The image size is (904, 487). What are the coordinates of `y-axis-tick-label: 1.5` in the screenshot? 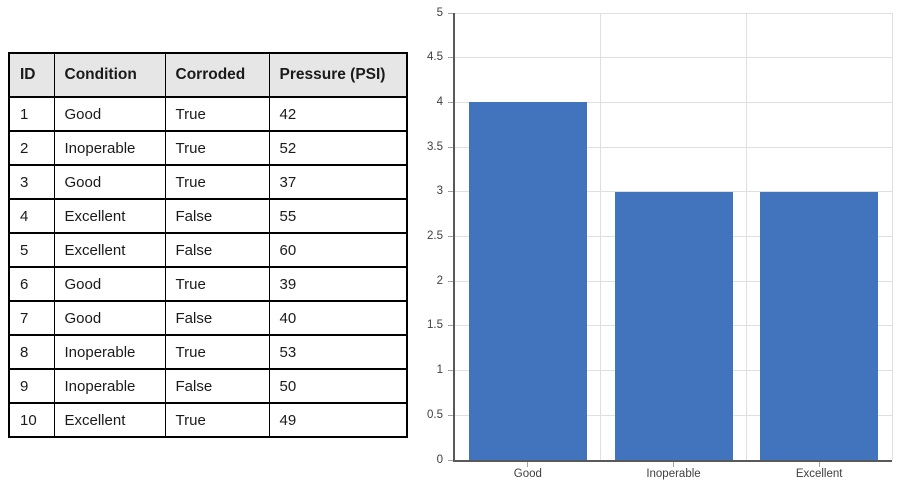 It's located at (435, 325).